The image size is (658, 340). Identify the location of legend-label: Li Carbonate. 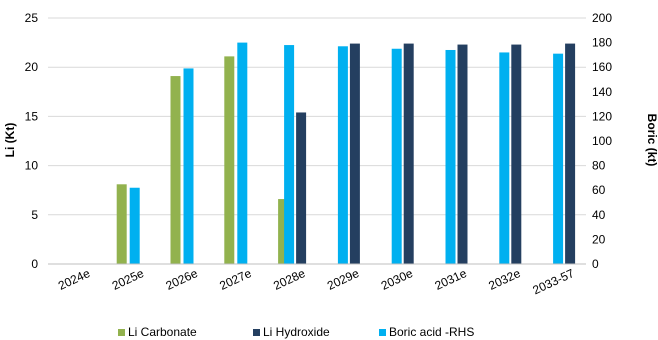
(162, 332).